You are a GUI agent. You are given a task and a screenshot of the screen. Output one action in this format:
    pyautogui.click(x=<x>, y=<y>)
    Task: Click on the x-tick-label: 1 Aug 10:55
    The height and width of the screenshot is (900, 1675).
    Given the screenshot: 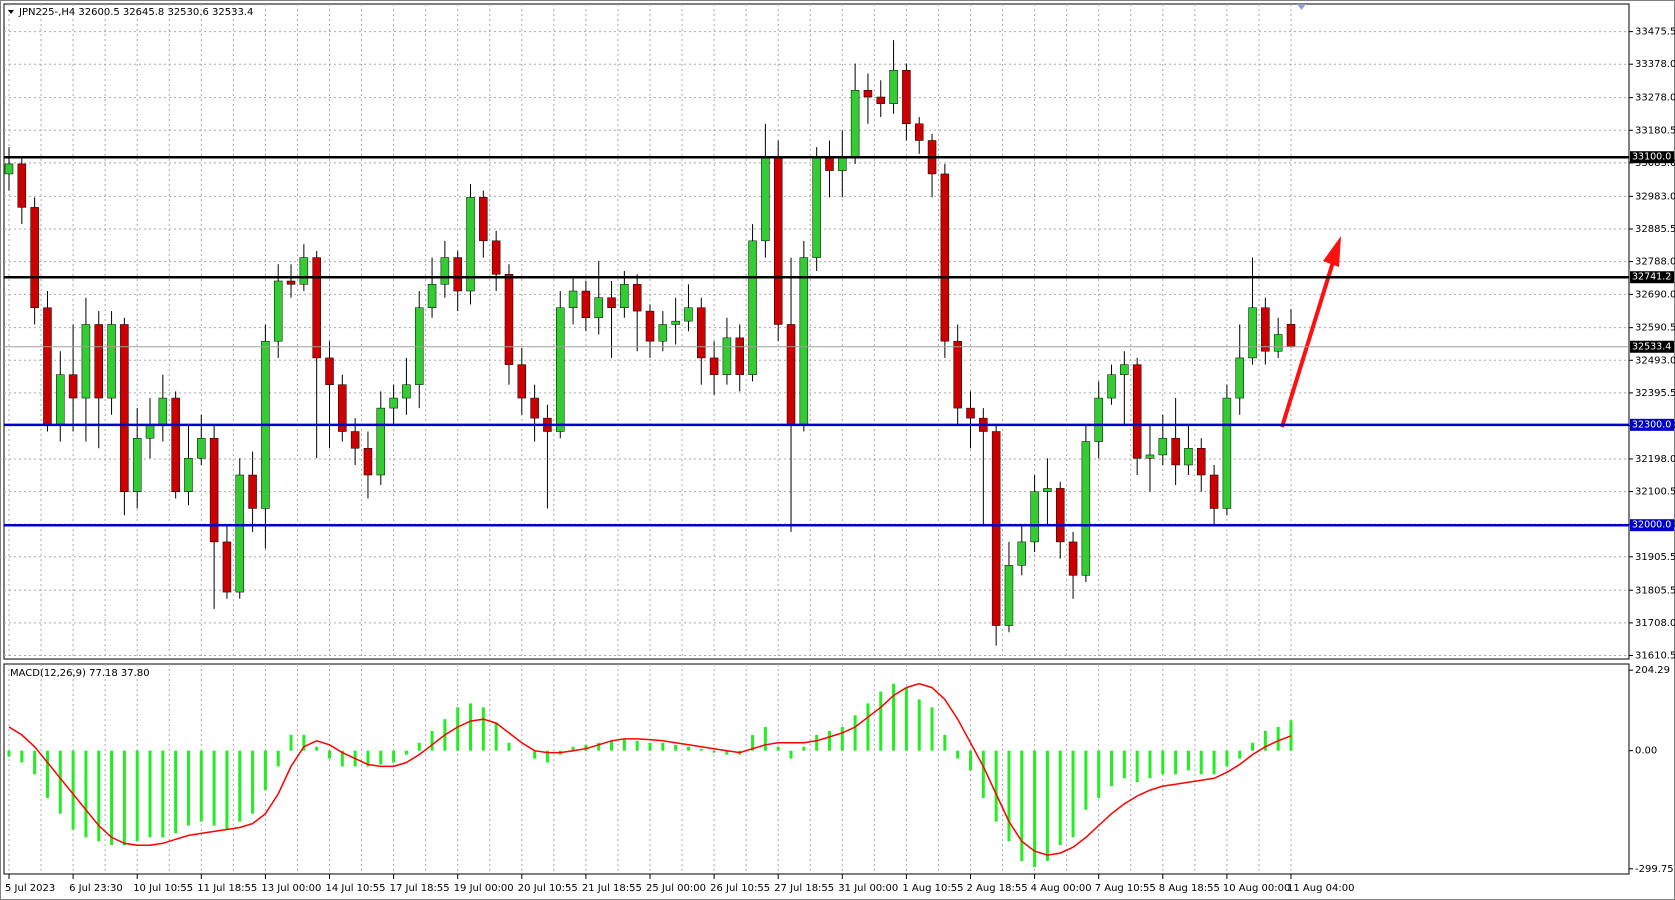 What is the action you would take?
    pyautogui.click(x=932, y=888)
    